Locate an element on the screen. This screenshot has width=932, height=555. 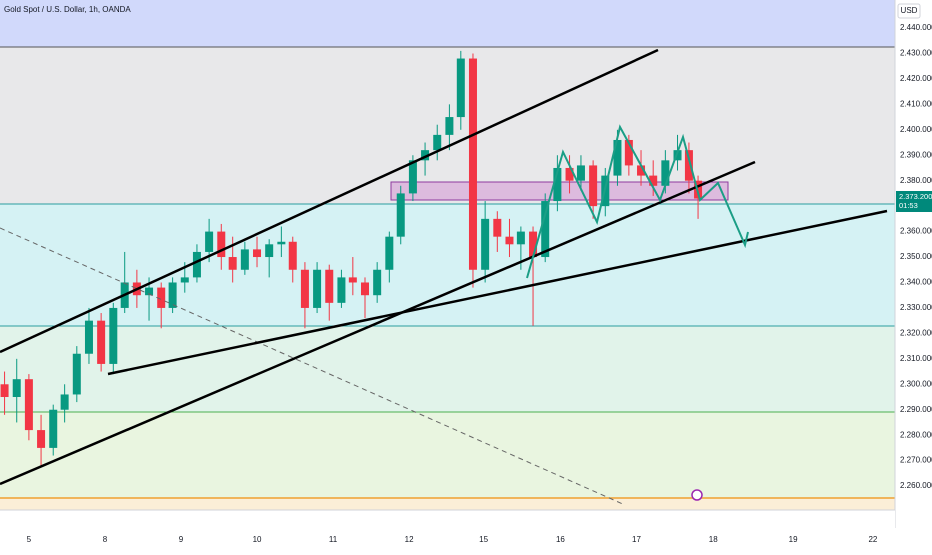
last-price-tag is located at coordinates (914, 201).